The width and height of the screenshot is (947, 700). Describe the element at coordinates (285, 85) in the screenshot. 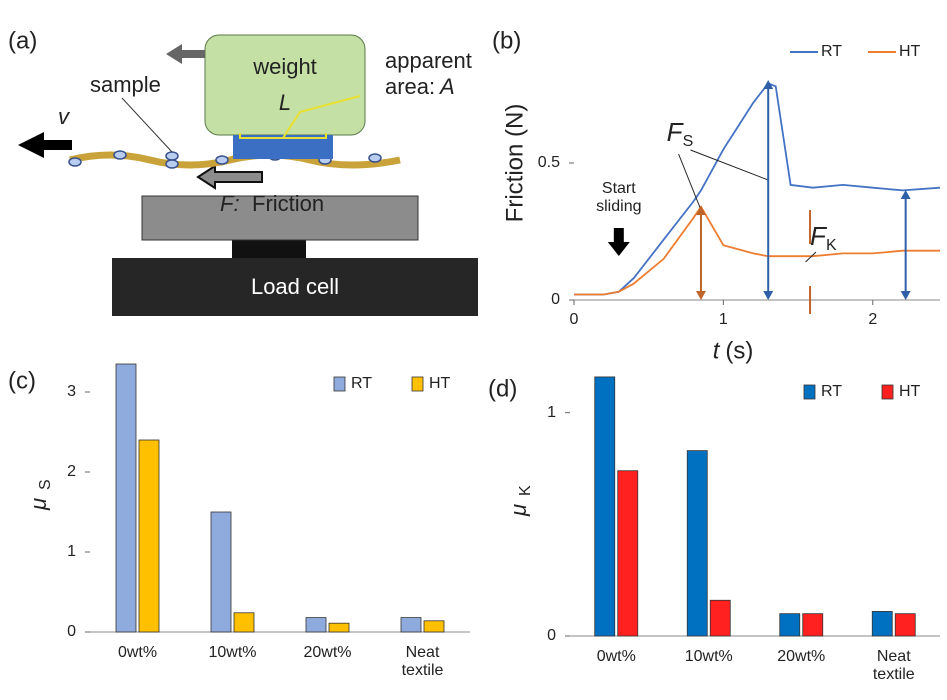

I see `weight` at that location.